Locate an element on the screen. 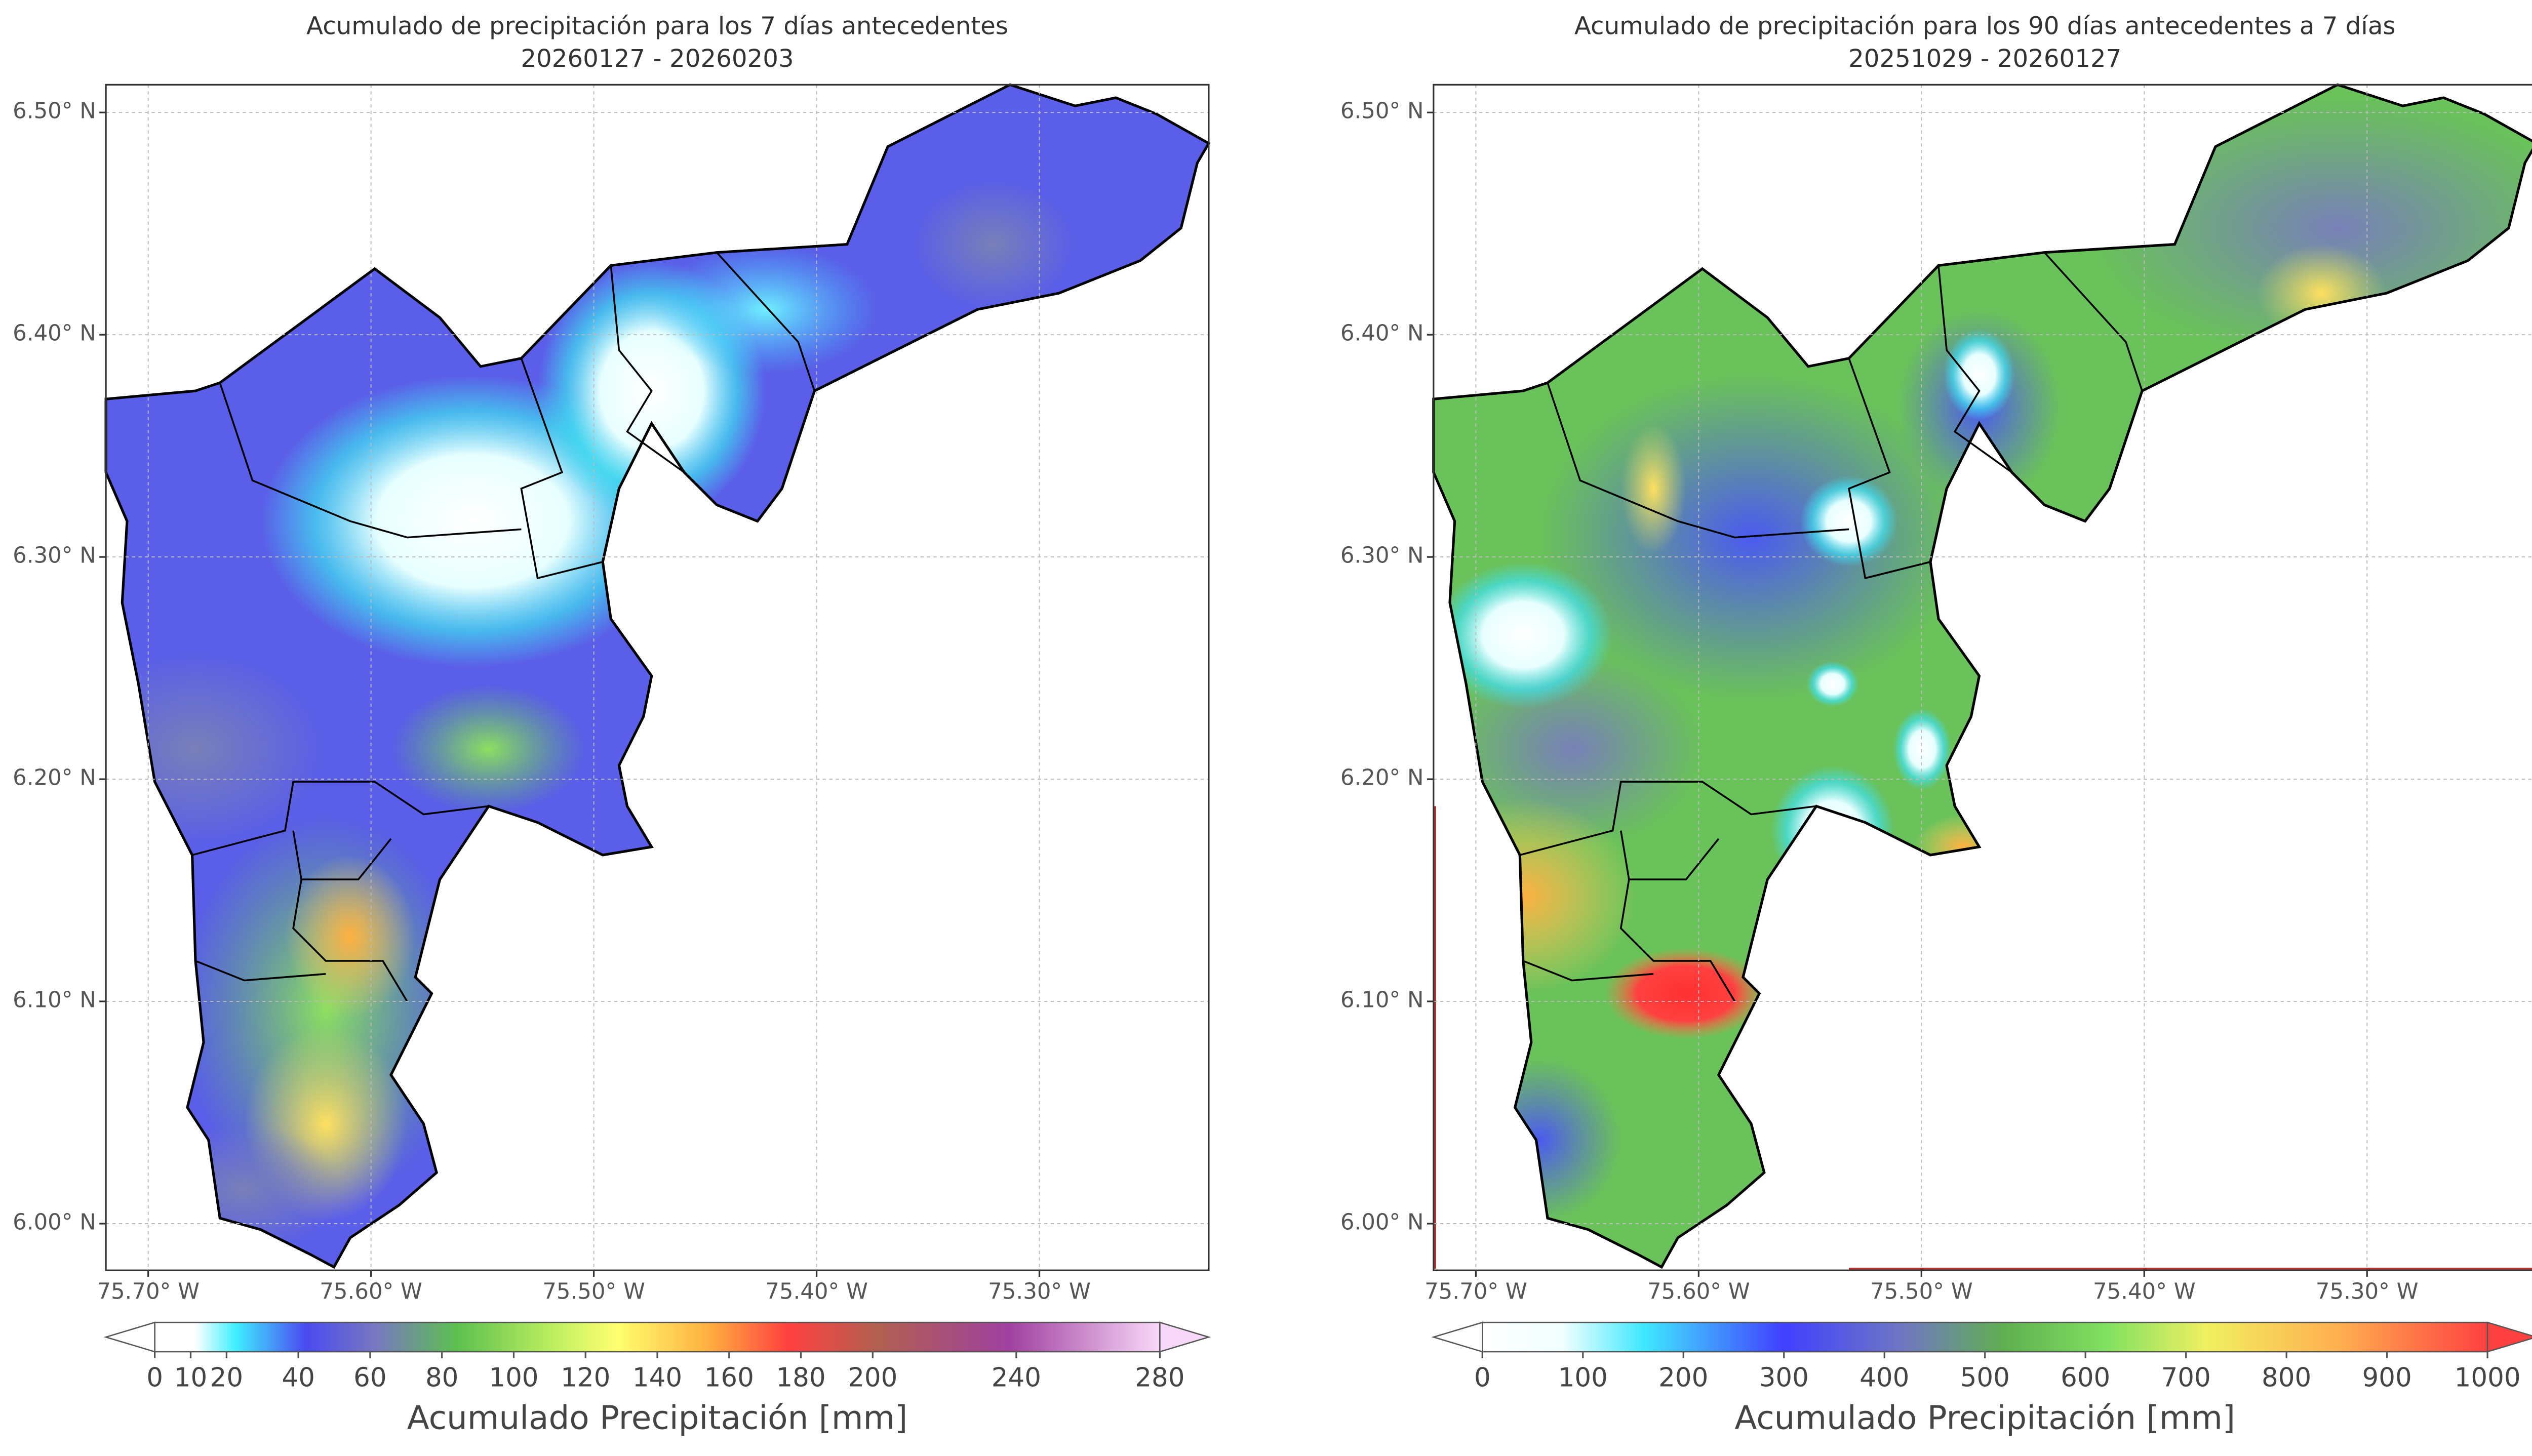 Image resolution: width=2532 pixels, height=1456 pixels. colorbar-tick-label: 900 is located at coordinates (2387, 1378).